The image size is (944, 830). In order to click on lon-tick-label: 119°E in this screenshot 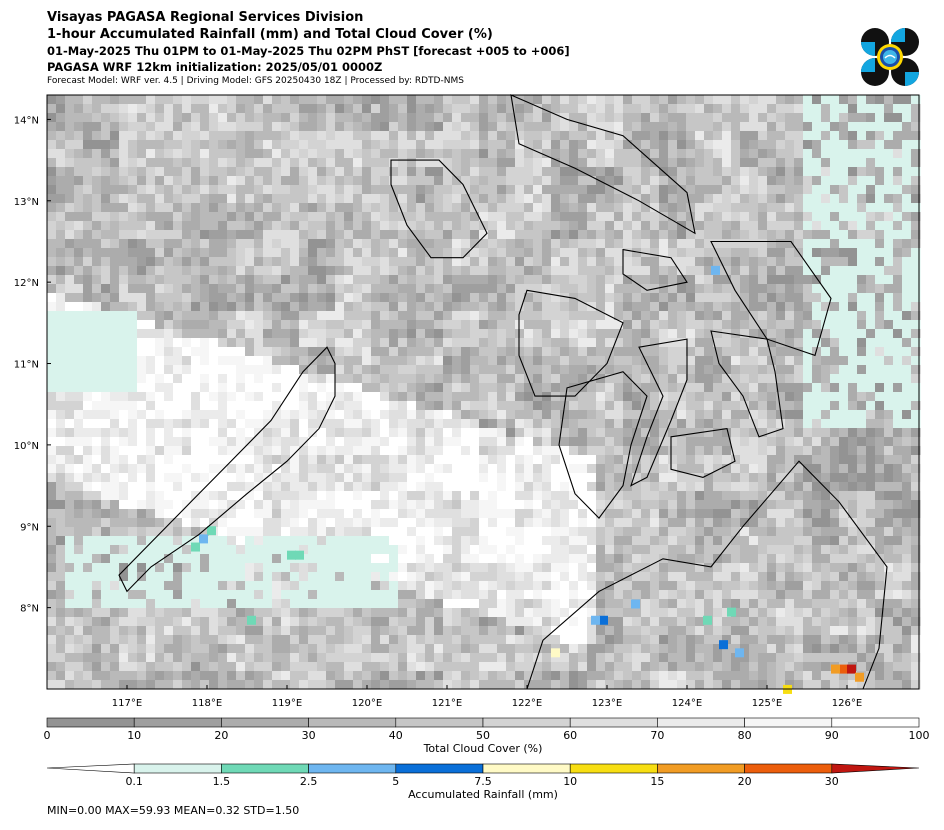, I will do `click(287, 703)`.